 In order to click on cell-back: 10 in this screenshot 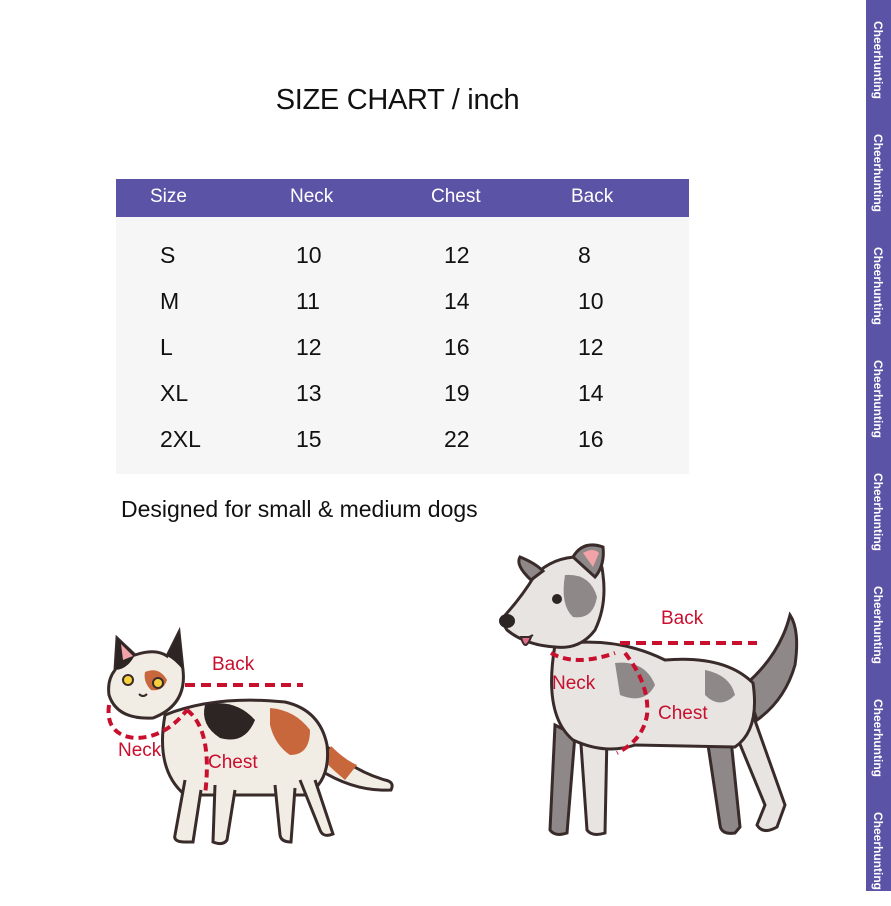, I will do `click(591, 301)`.